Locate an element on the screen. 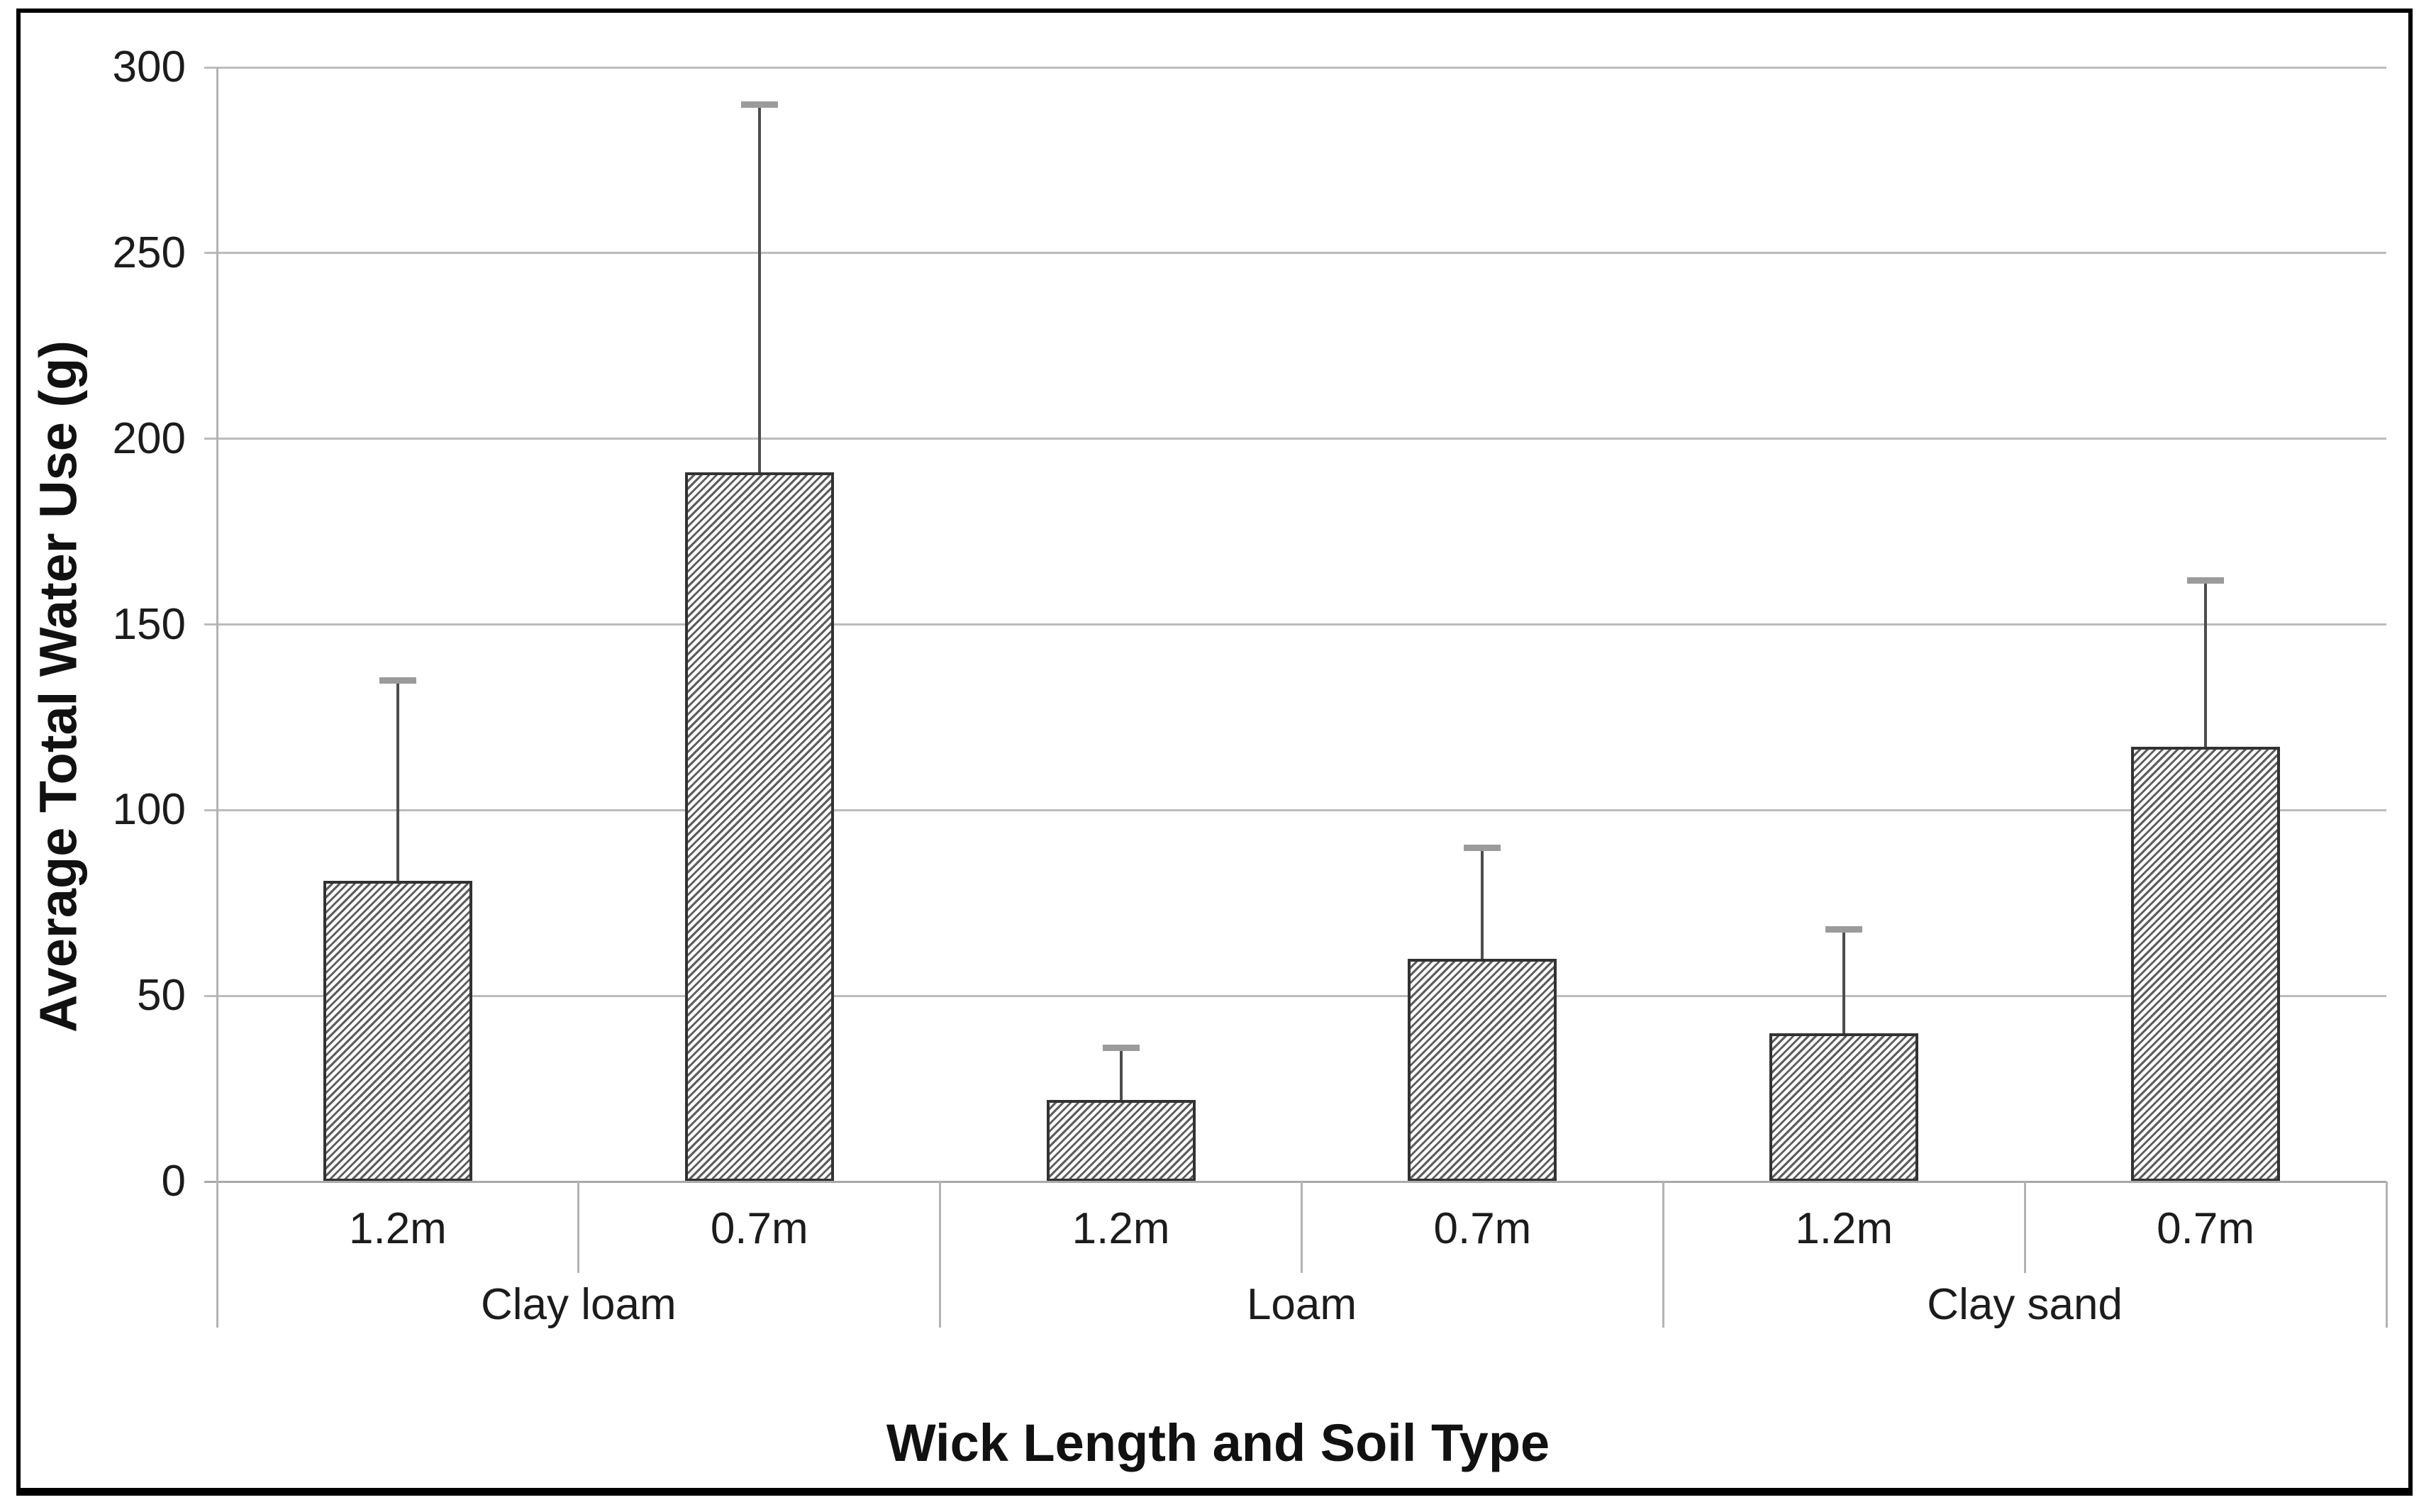 This screenshot has height=1512, width=2436. y-axis-title: Average Total Water Use (g) is located at coordinates (58, 686).